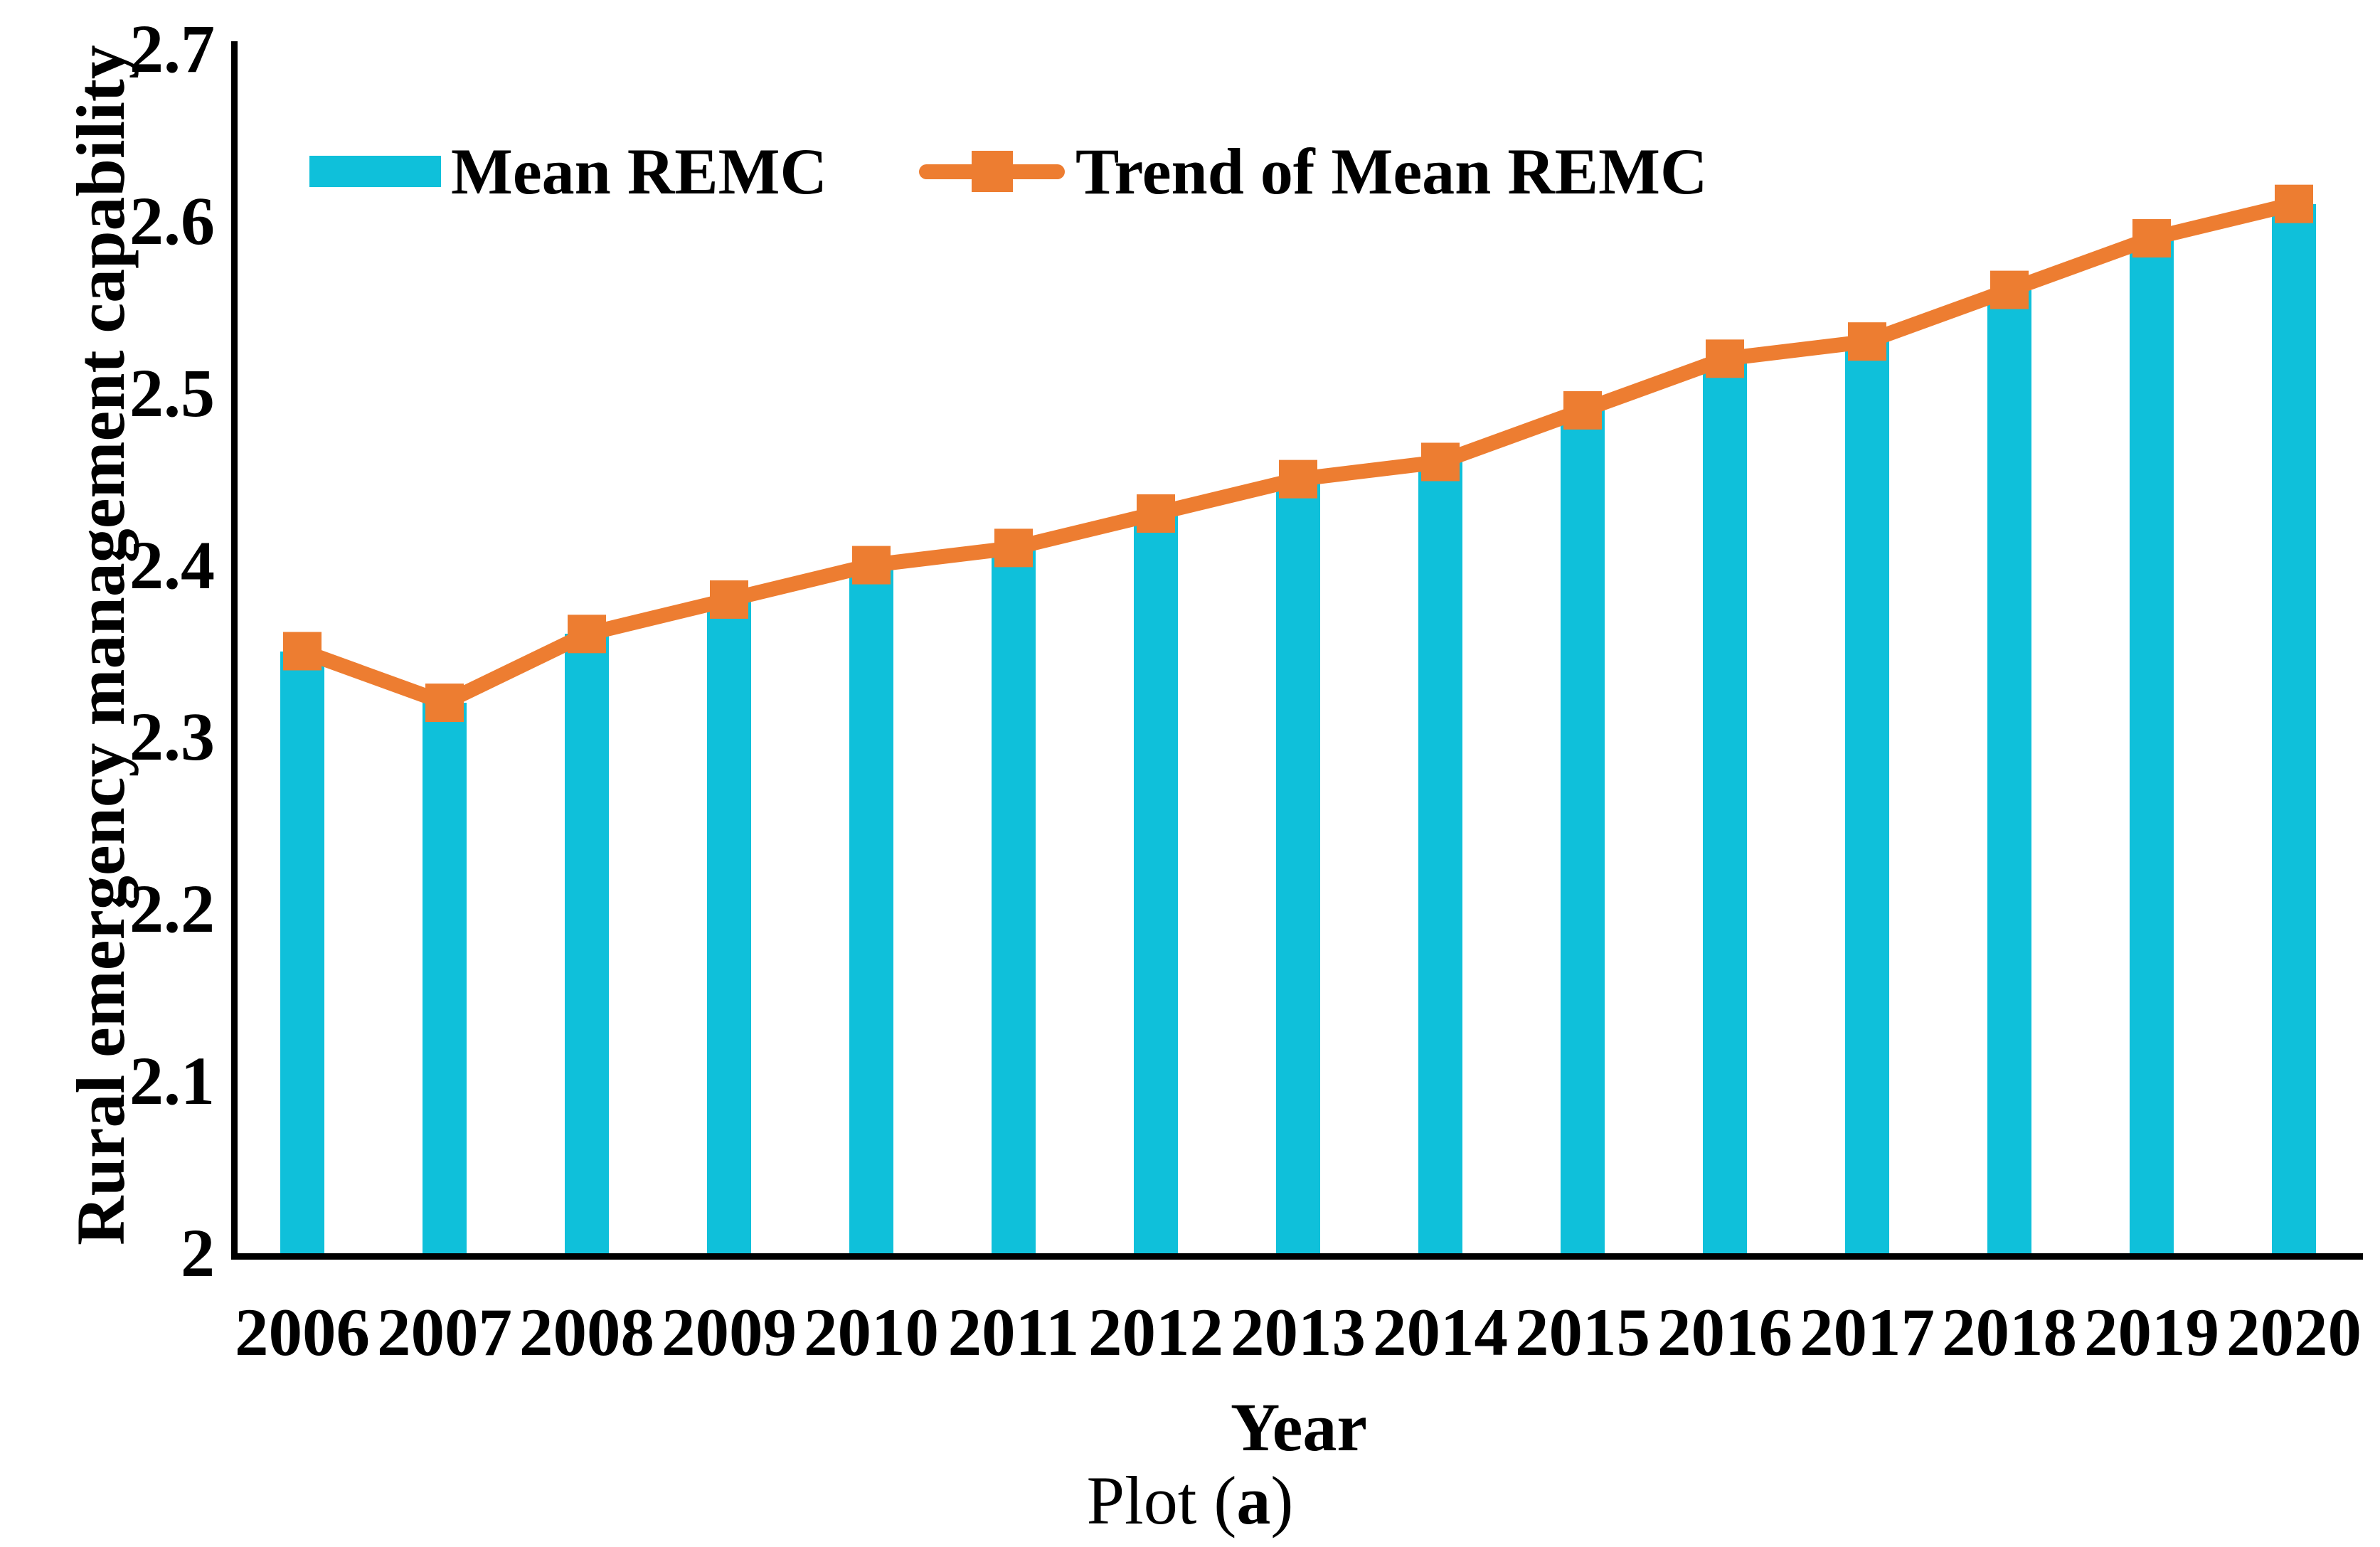  I want to click on y-tick-label: 2.5, so click(172, 392).